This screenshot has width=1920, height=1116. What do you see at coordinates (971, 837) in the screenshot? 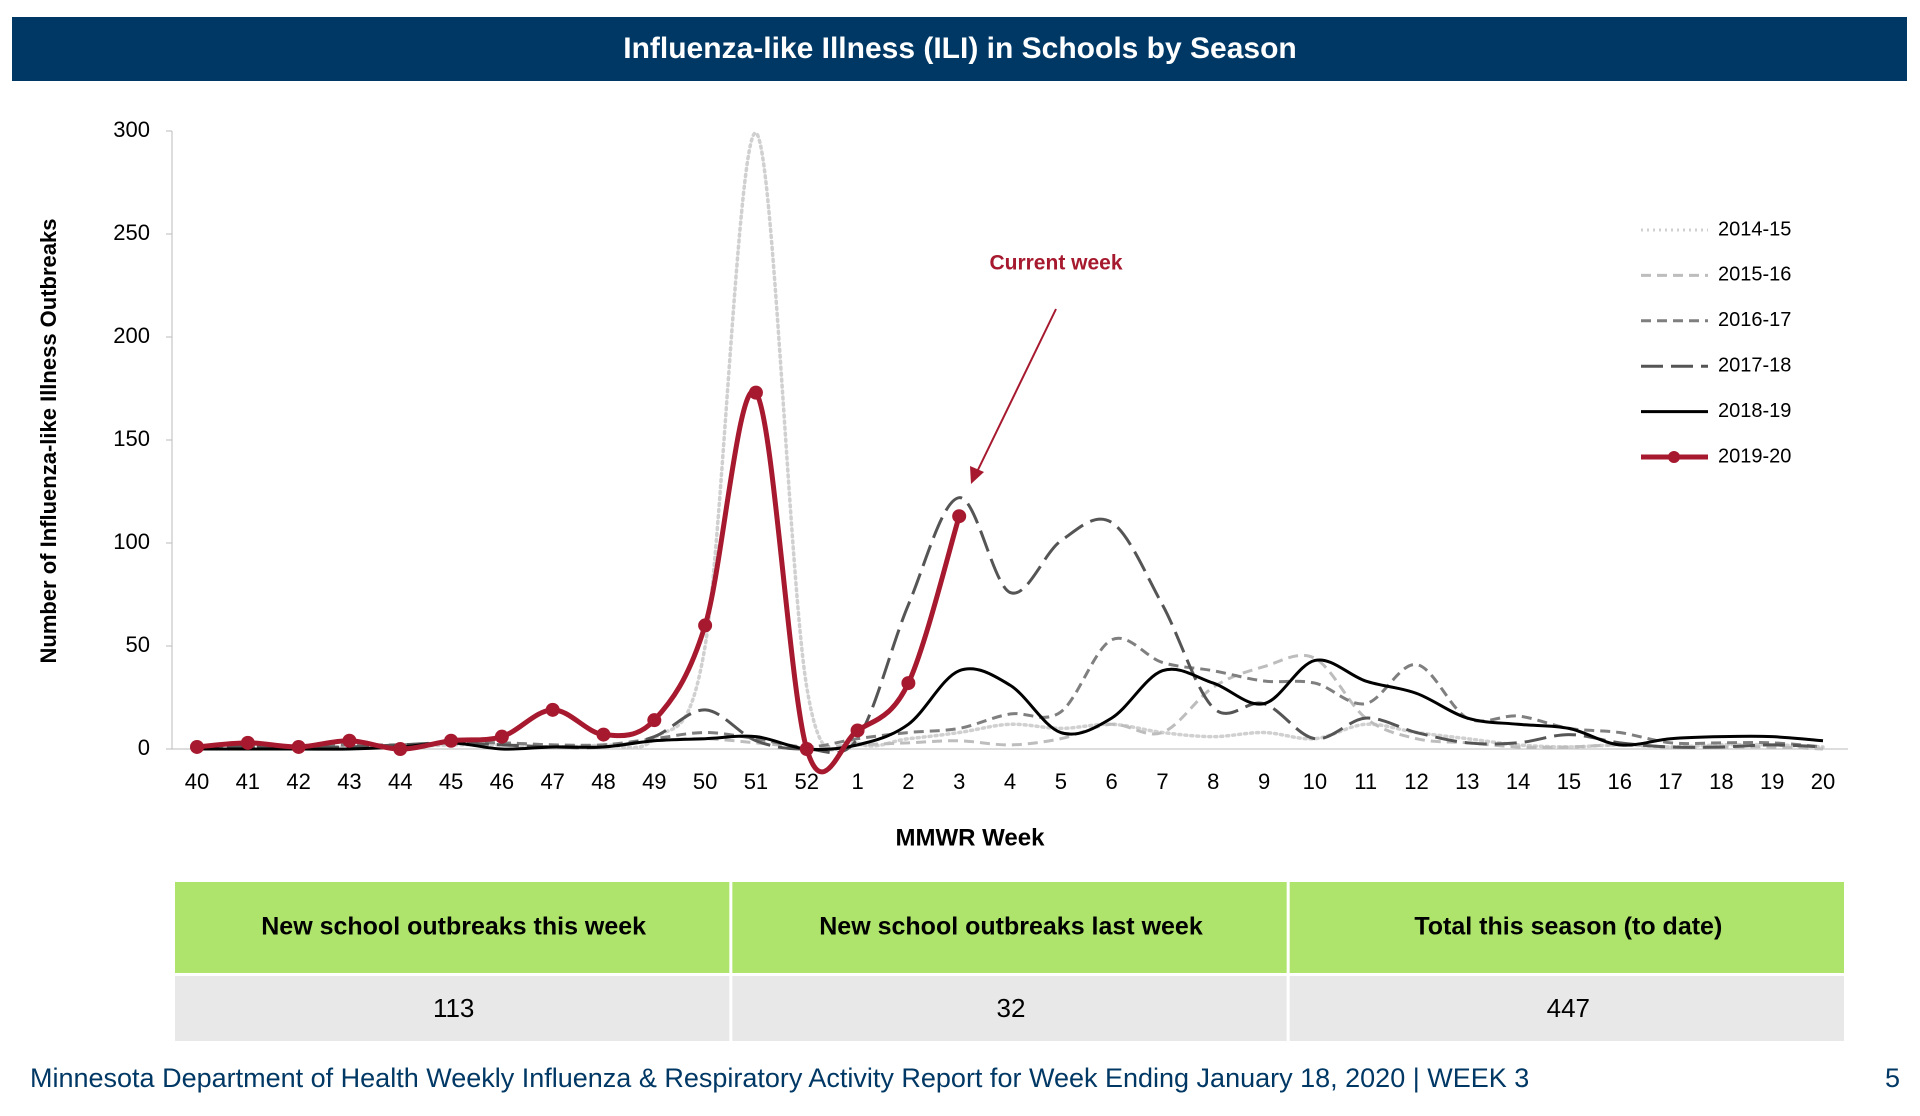
I see `x-axis-label: MMWR Week` at bounding box center [971, 837].